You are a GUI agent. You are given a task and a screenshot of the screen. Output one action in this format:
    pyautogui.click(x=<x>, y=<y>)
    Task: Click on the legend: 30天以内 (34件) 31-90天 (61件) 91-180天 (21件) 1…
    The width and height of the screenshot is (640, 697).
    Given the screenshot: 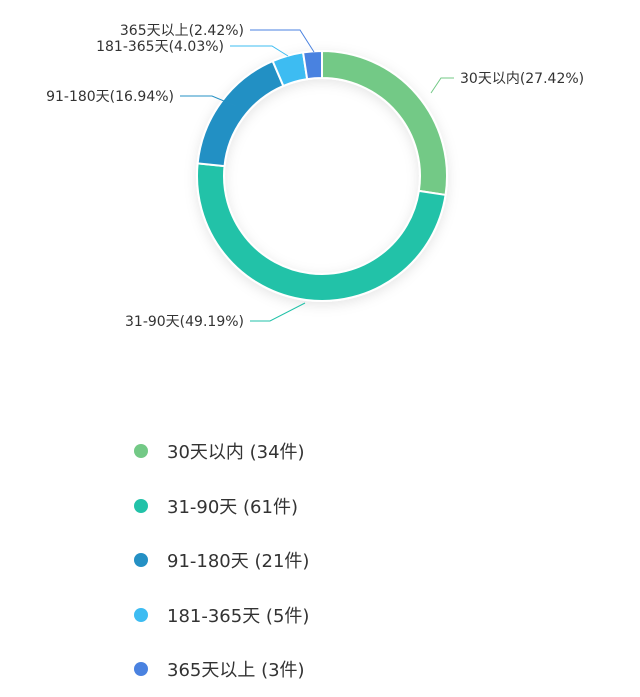 What is the action you would take?
    pyautogui.click(x=221, y=560)
    